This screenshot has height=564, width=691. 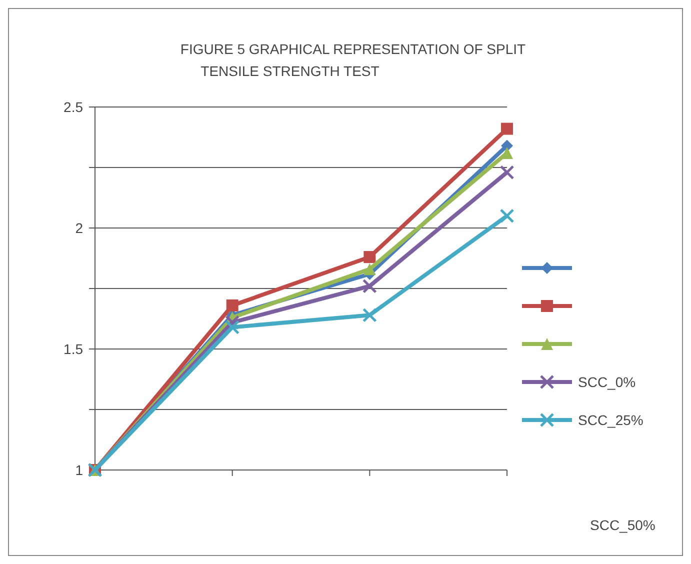 I want to click on legend-label: SCC_0%, so click(x=607, y=382).